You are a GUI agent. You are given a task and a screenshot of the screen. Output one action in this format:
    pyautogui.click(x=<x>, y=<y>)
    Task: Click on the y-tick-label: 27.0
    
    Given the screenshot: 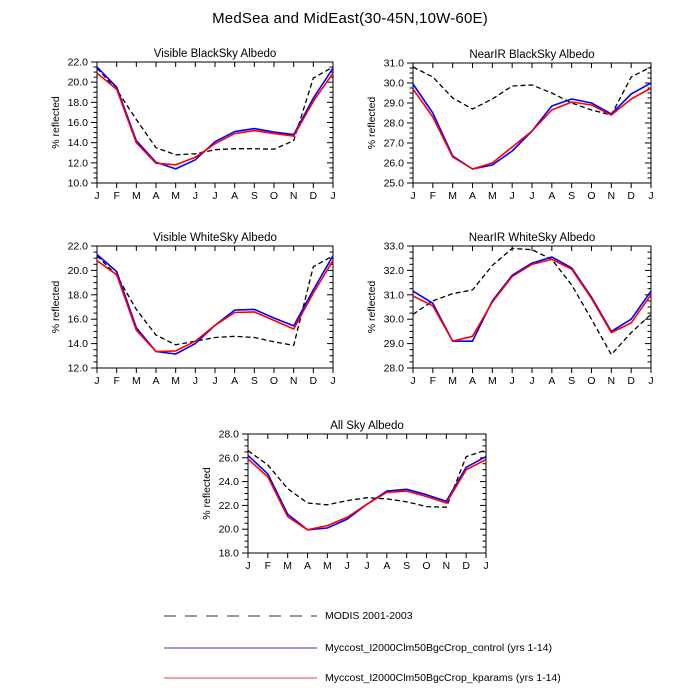 What is the action you would take?
    pyautogui.click(x=394, y=144)
    